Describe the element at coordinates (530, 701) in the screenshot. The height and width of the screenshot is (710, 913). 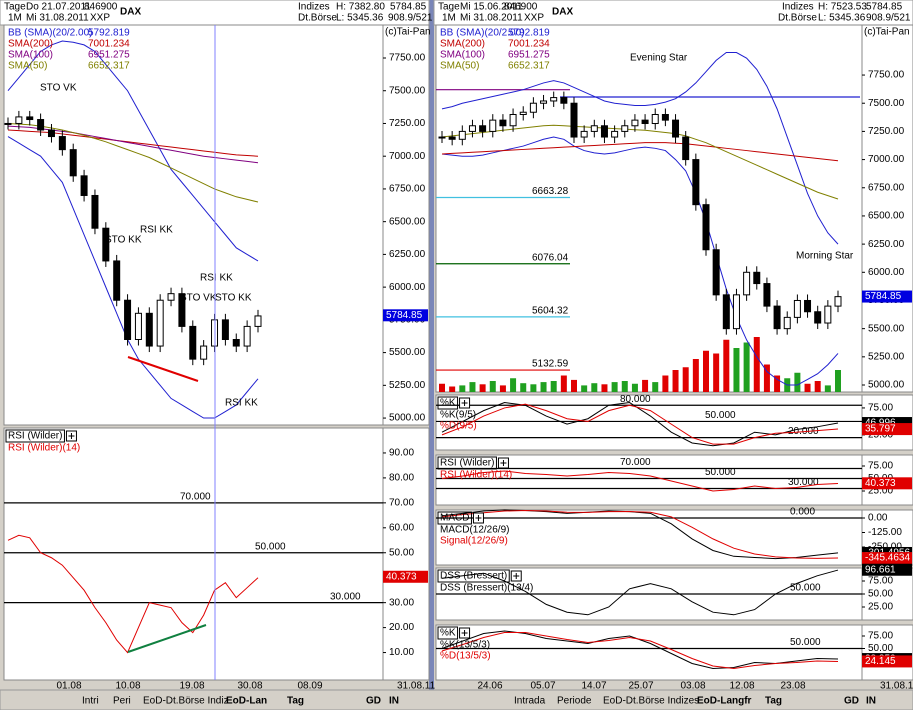
I see `tab: Intrada` at that location.